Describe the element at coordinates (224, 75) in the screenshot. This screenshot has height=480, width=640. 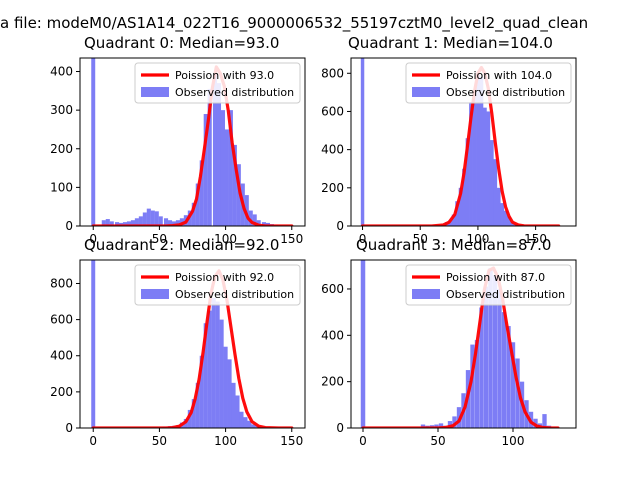
I see `legend-label-fit: Poission with 93.0` at that location.